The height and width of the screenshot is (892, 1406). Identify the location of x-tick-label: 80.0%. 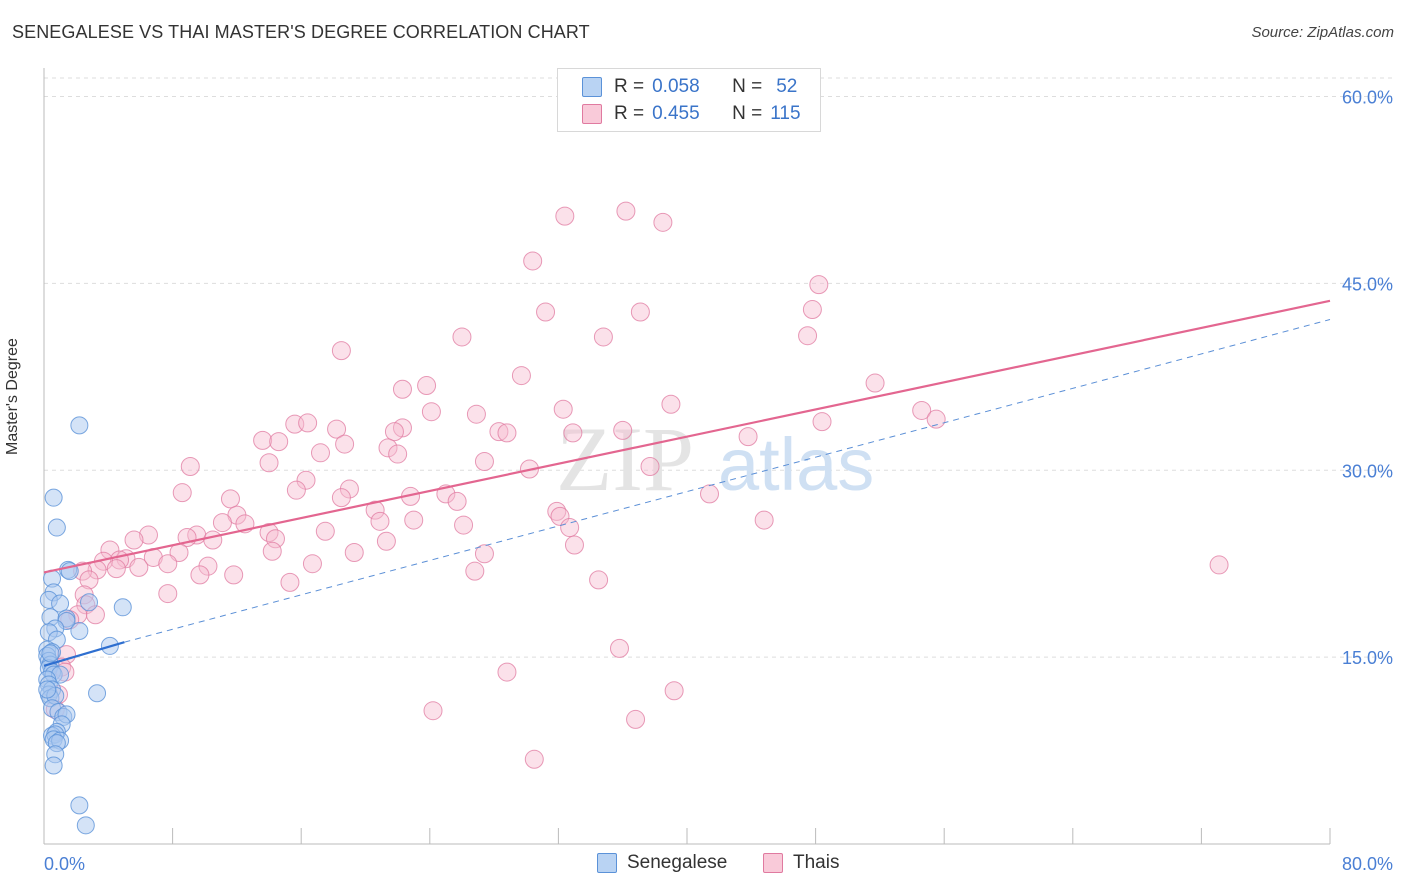
(1367, 864).